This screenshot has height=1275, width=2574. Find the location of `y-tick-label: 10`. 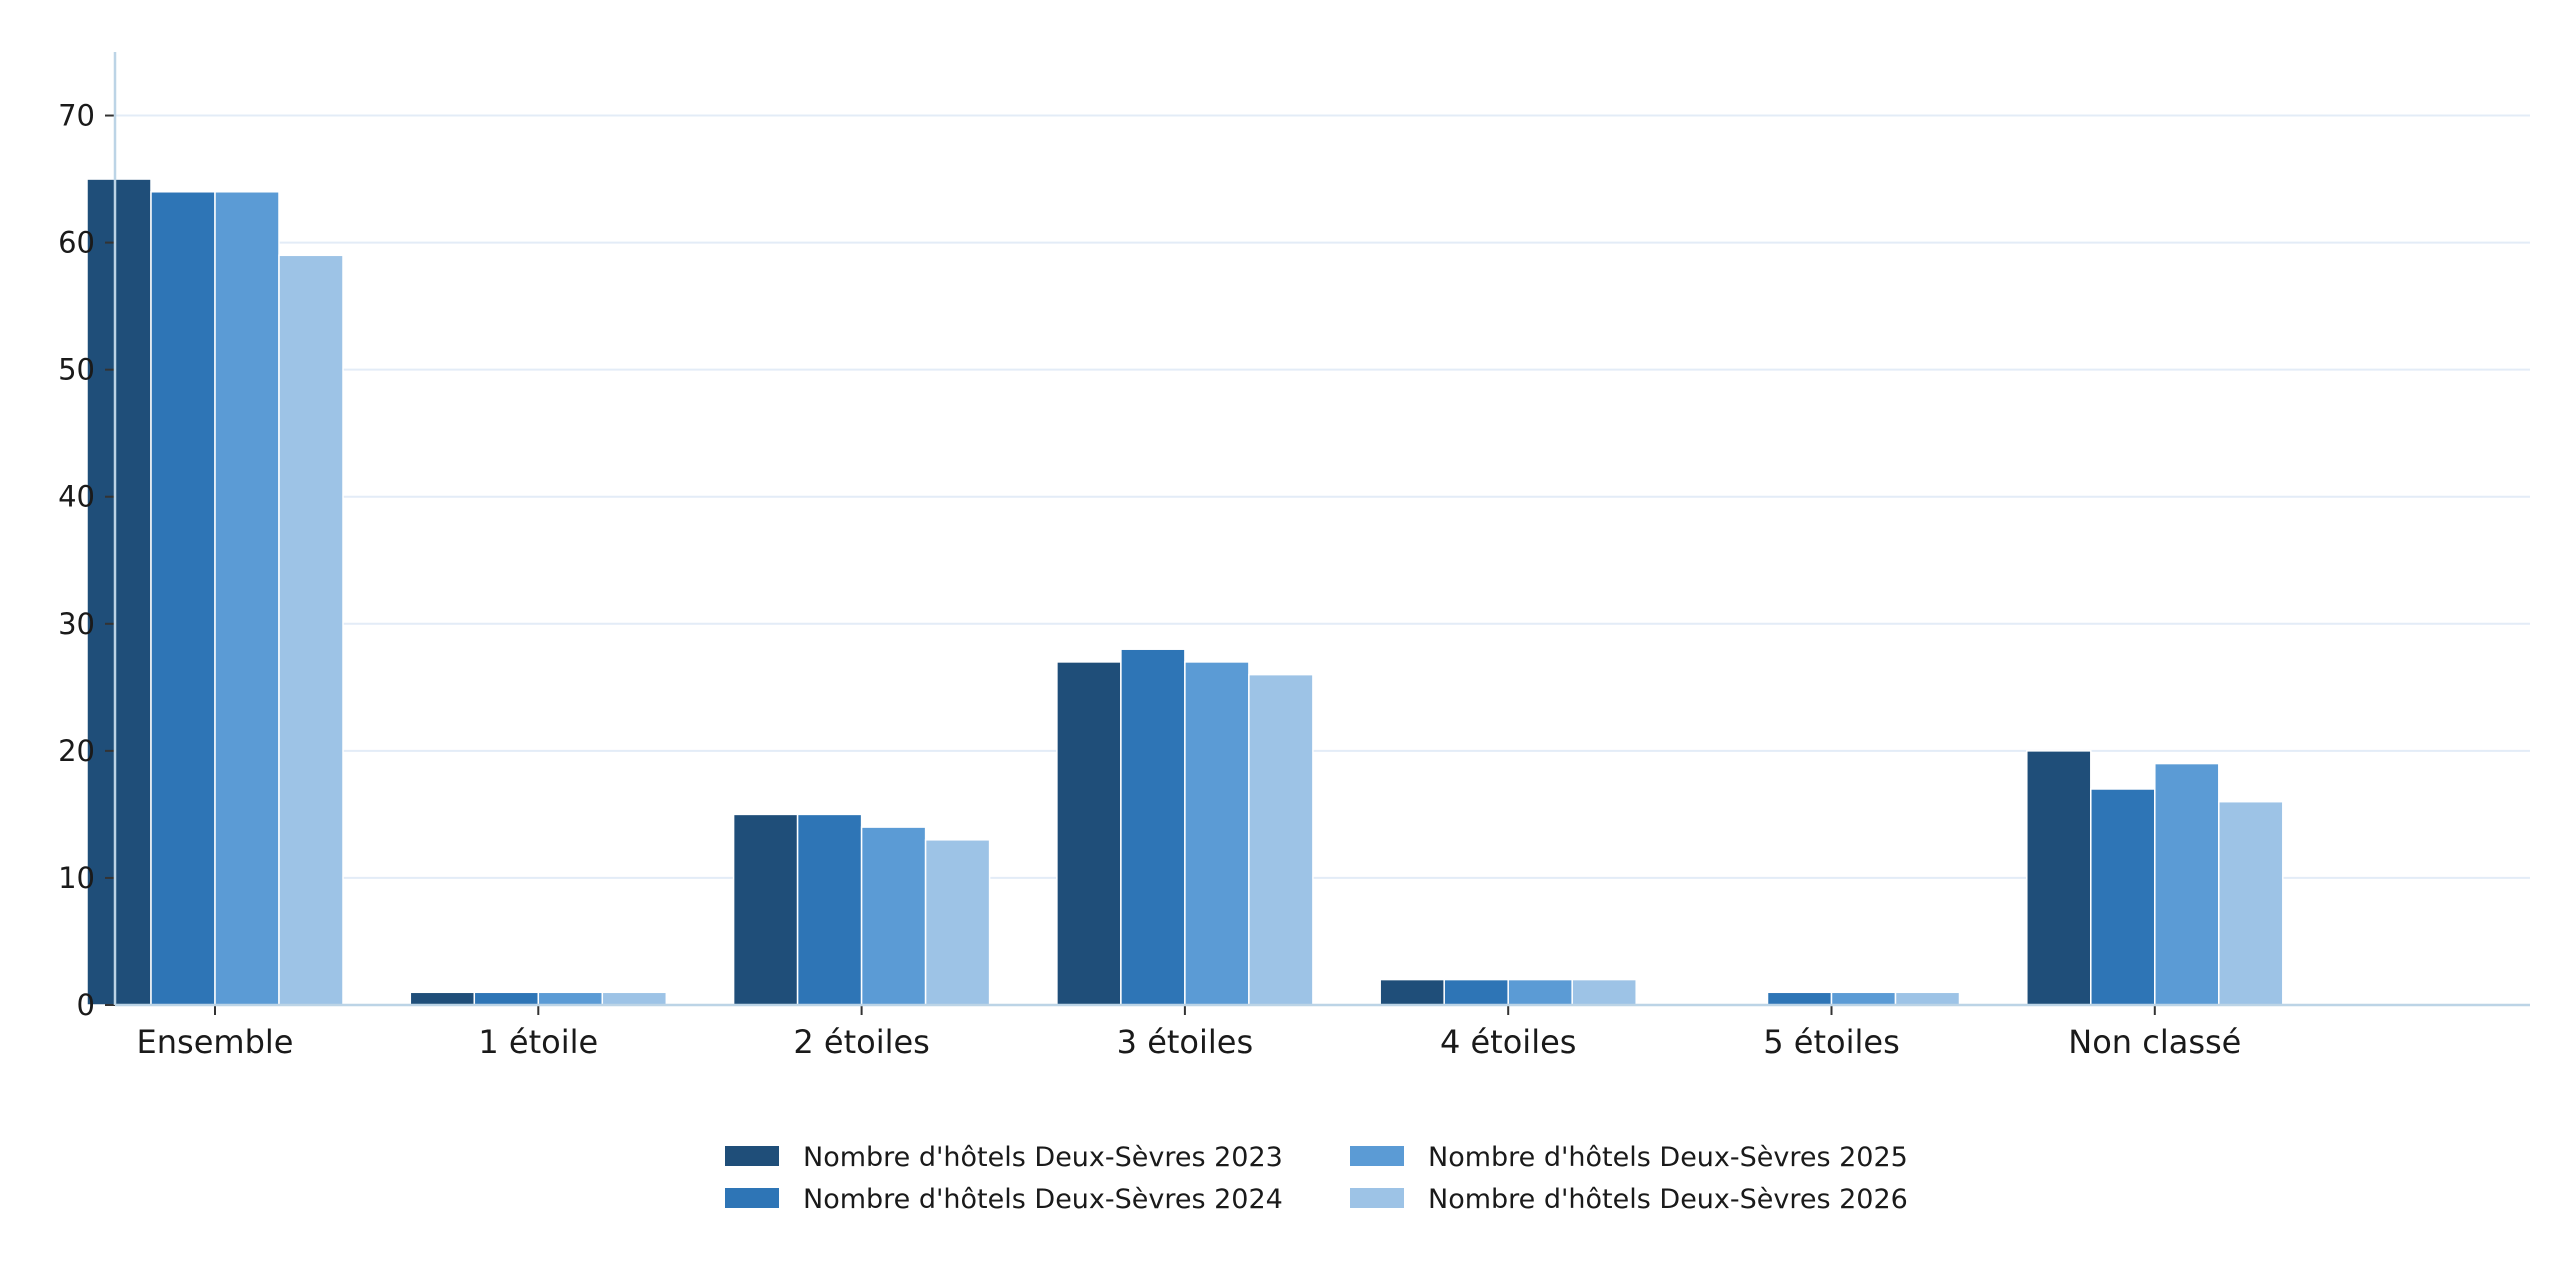

y-tick-label: 10 is located at coordinates (76, 878).